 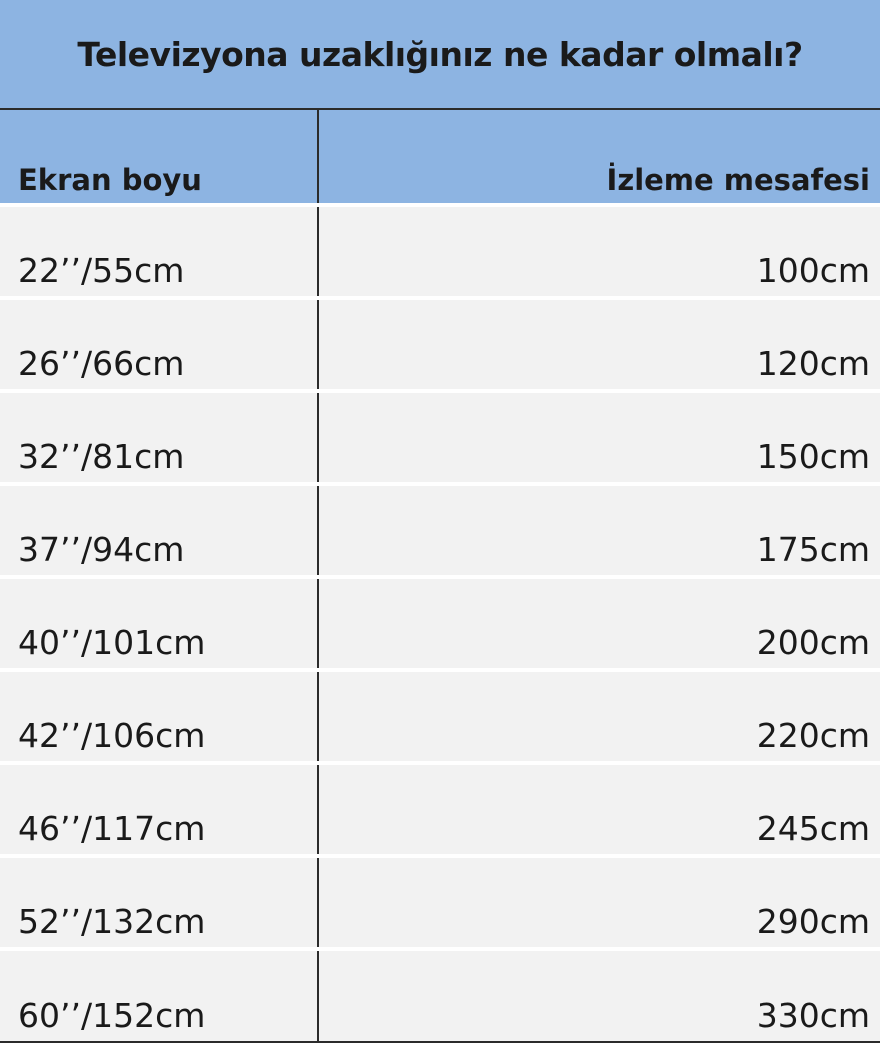 What do you see at coordinates (159, 995) in the screenshot?
I see `screen-size-cell: 60’’/152cm` at bounding box center [159, 995].